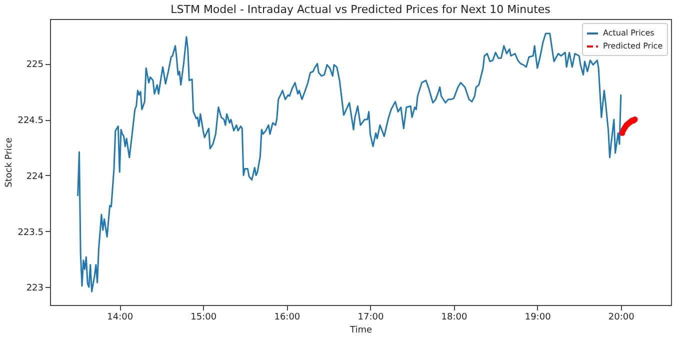 This screenshot has width=673, height=338. What do you see at coordinates (31, 233) in the screenshot?
I see `y-tick-label: 223.5` at bounding box center [31, 233].